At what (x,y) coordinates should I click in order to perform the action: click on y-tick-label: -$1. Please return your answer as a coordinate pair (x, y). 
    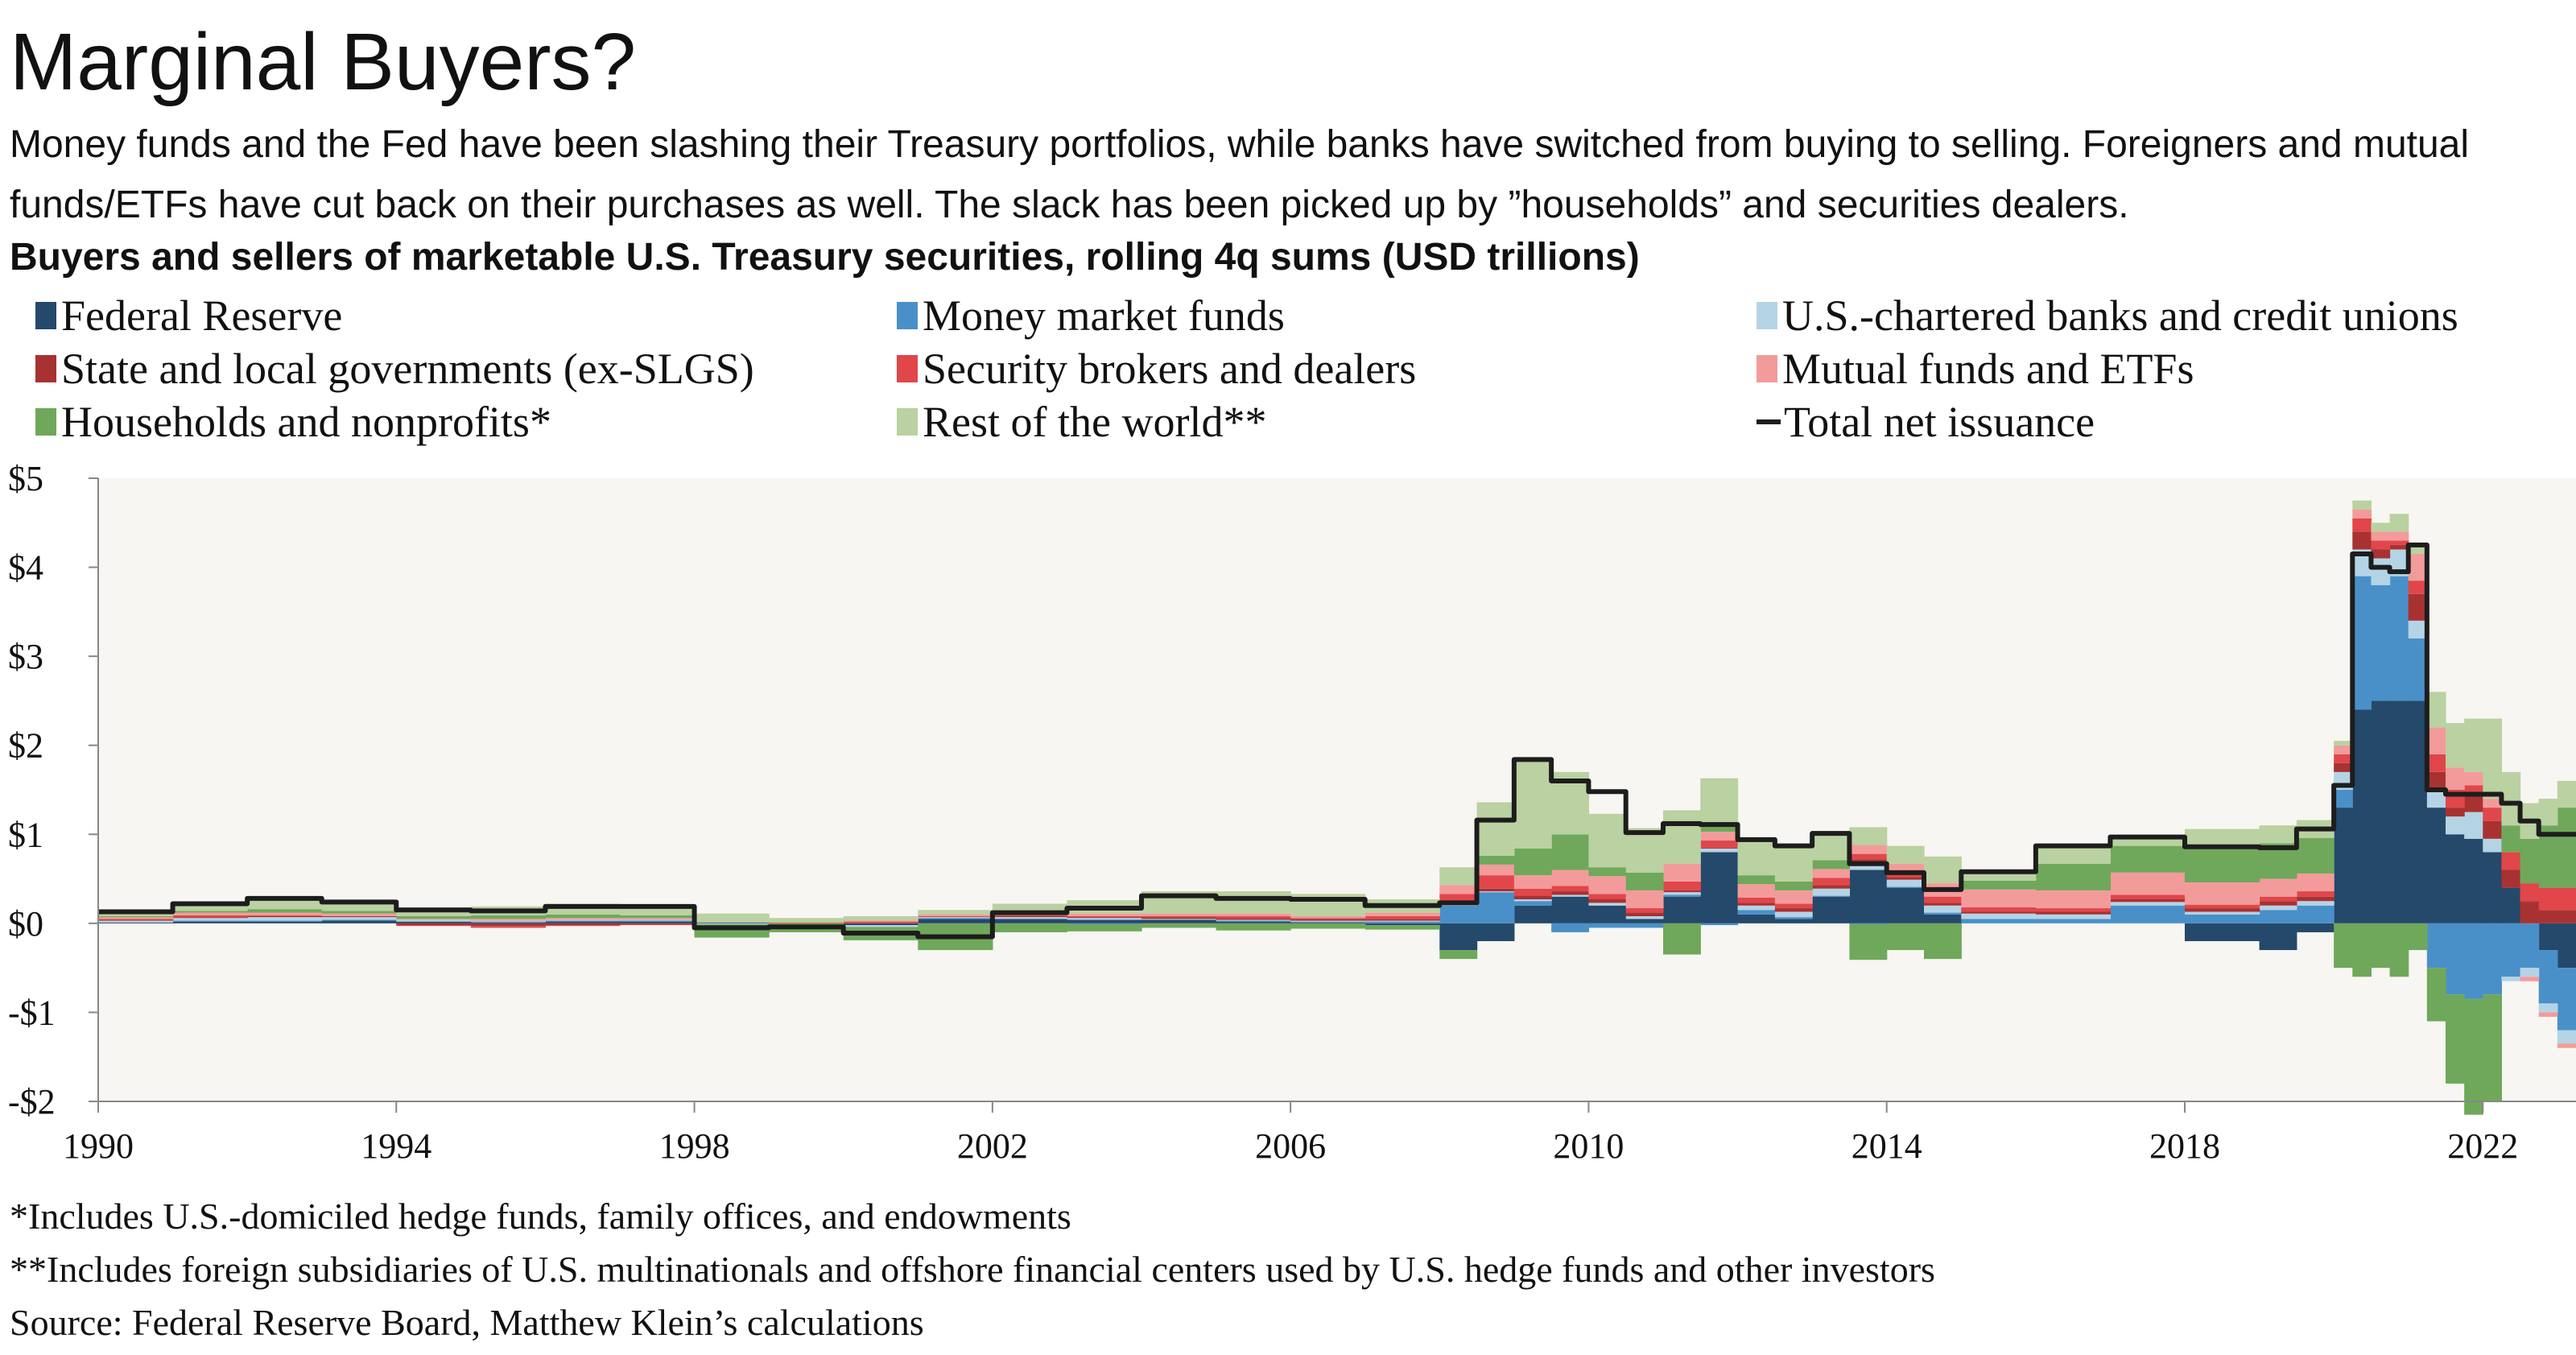
    Looking at the image, I should click on (32, 1012).